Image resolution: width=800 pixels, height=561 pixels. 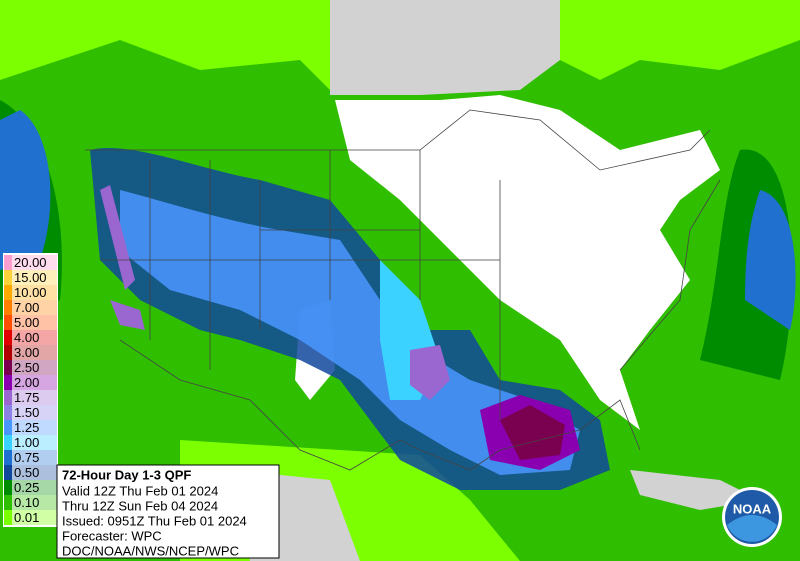 What do you see at coordinates (26, 442) in the screenshot?
I see `legend-label: 1.00` at bounding box center [26, 442].